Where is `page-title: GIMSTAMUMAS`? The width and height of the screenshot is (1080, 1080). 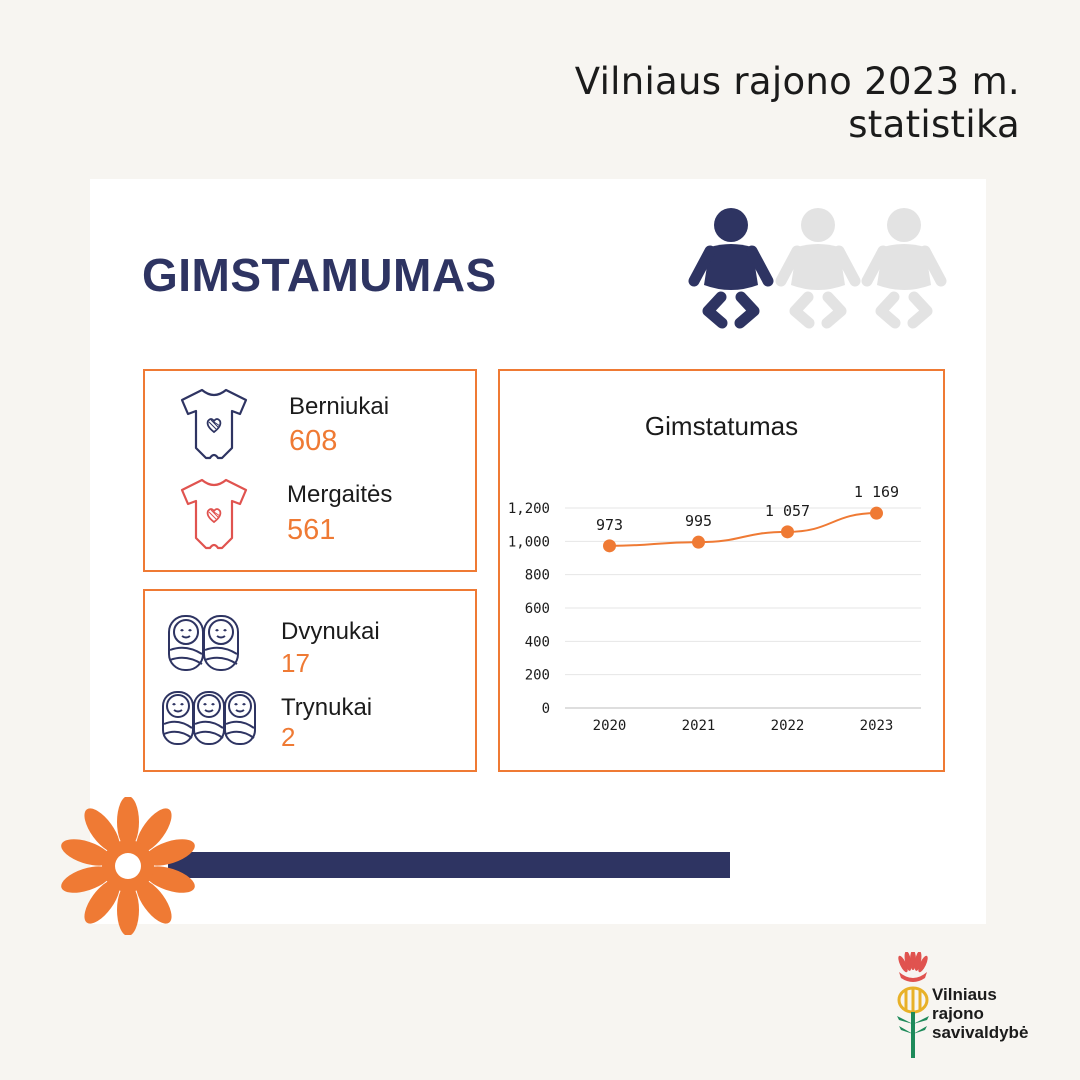
page-title: GIMSTAMUMAS is located at coordinates (319, 275).